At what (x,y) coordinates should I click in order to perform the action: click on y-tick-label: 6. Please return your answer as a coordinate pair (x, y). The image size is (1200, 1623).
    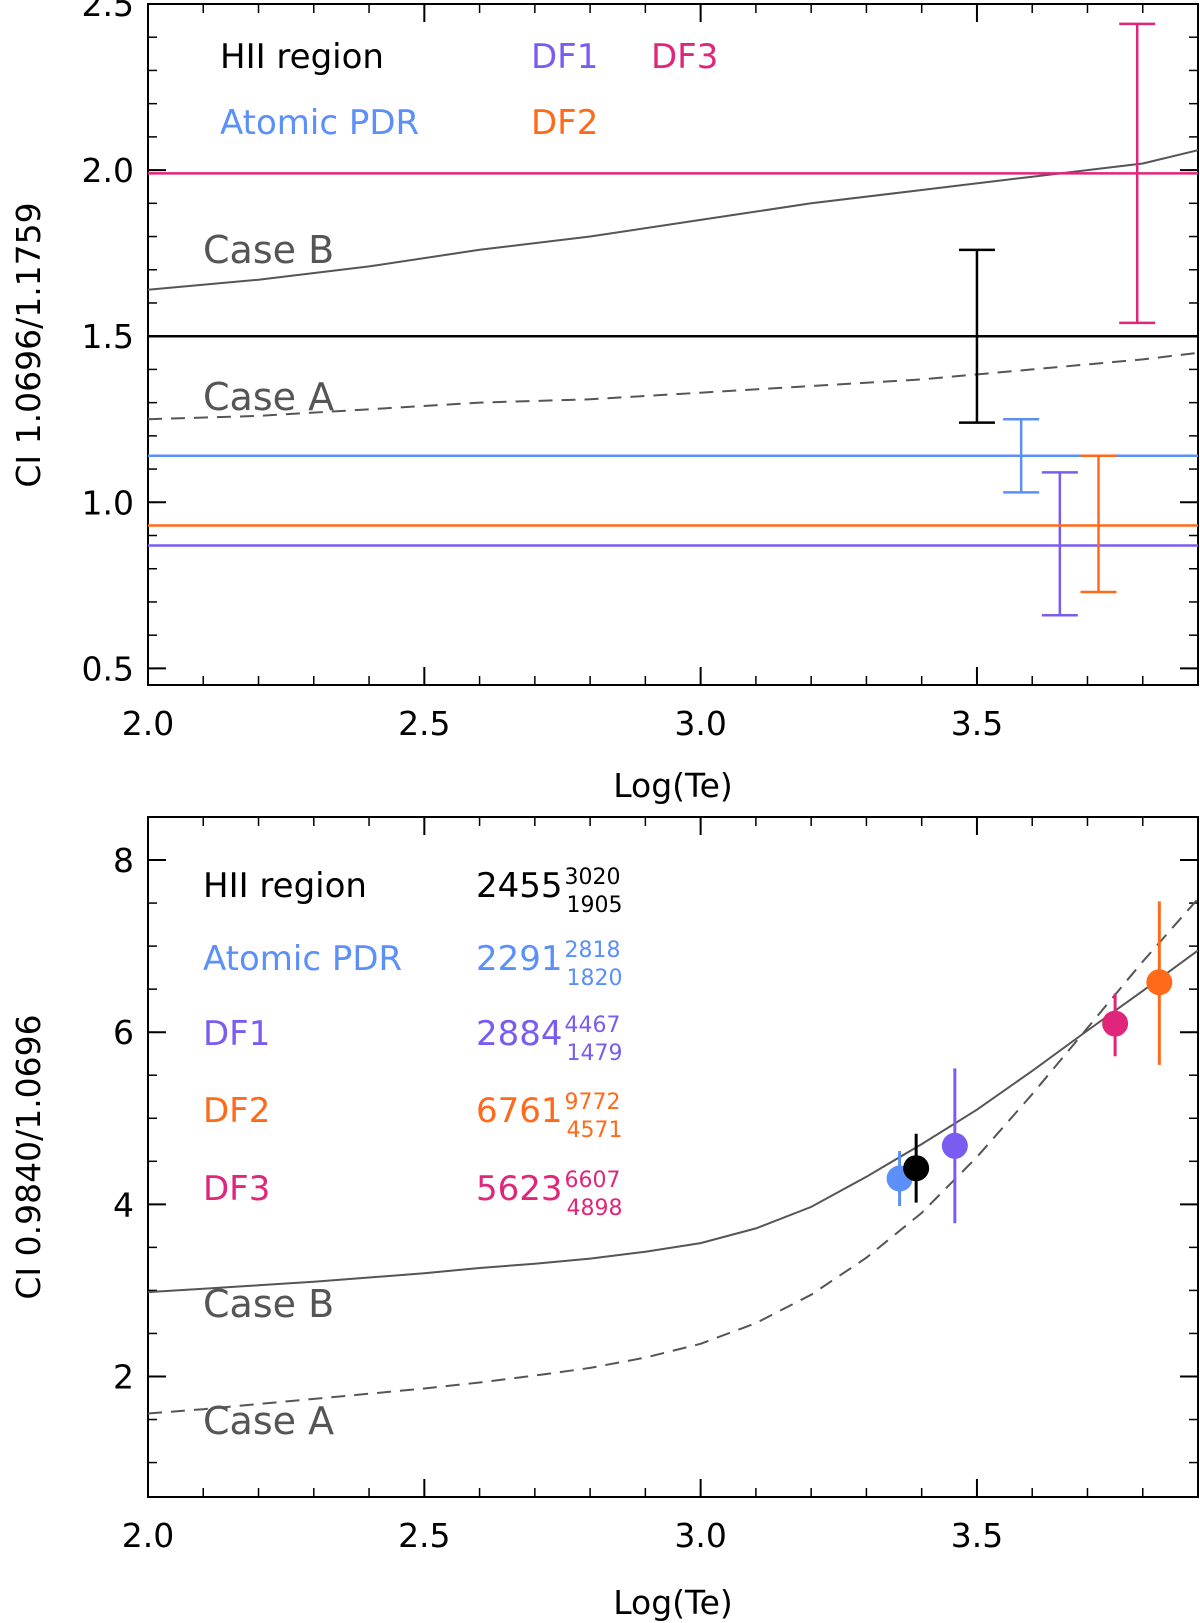
    Looking at the image, I should click on (123, 1032).